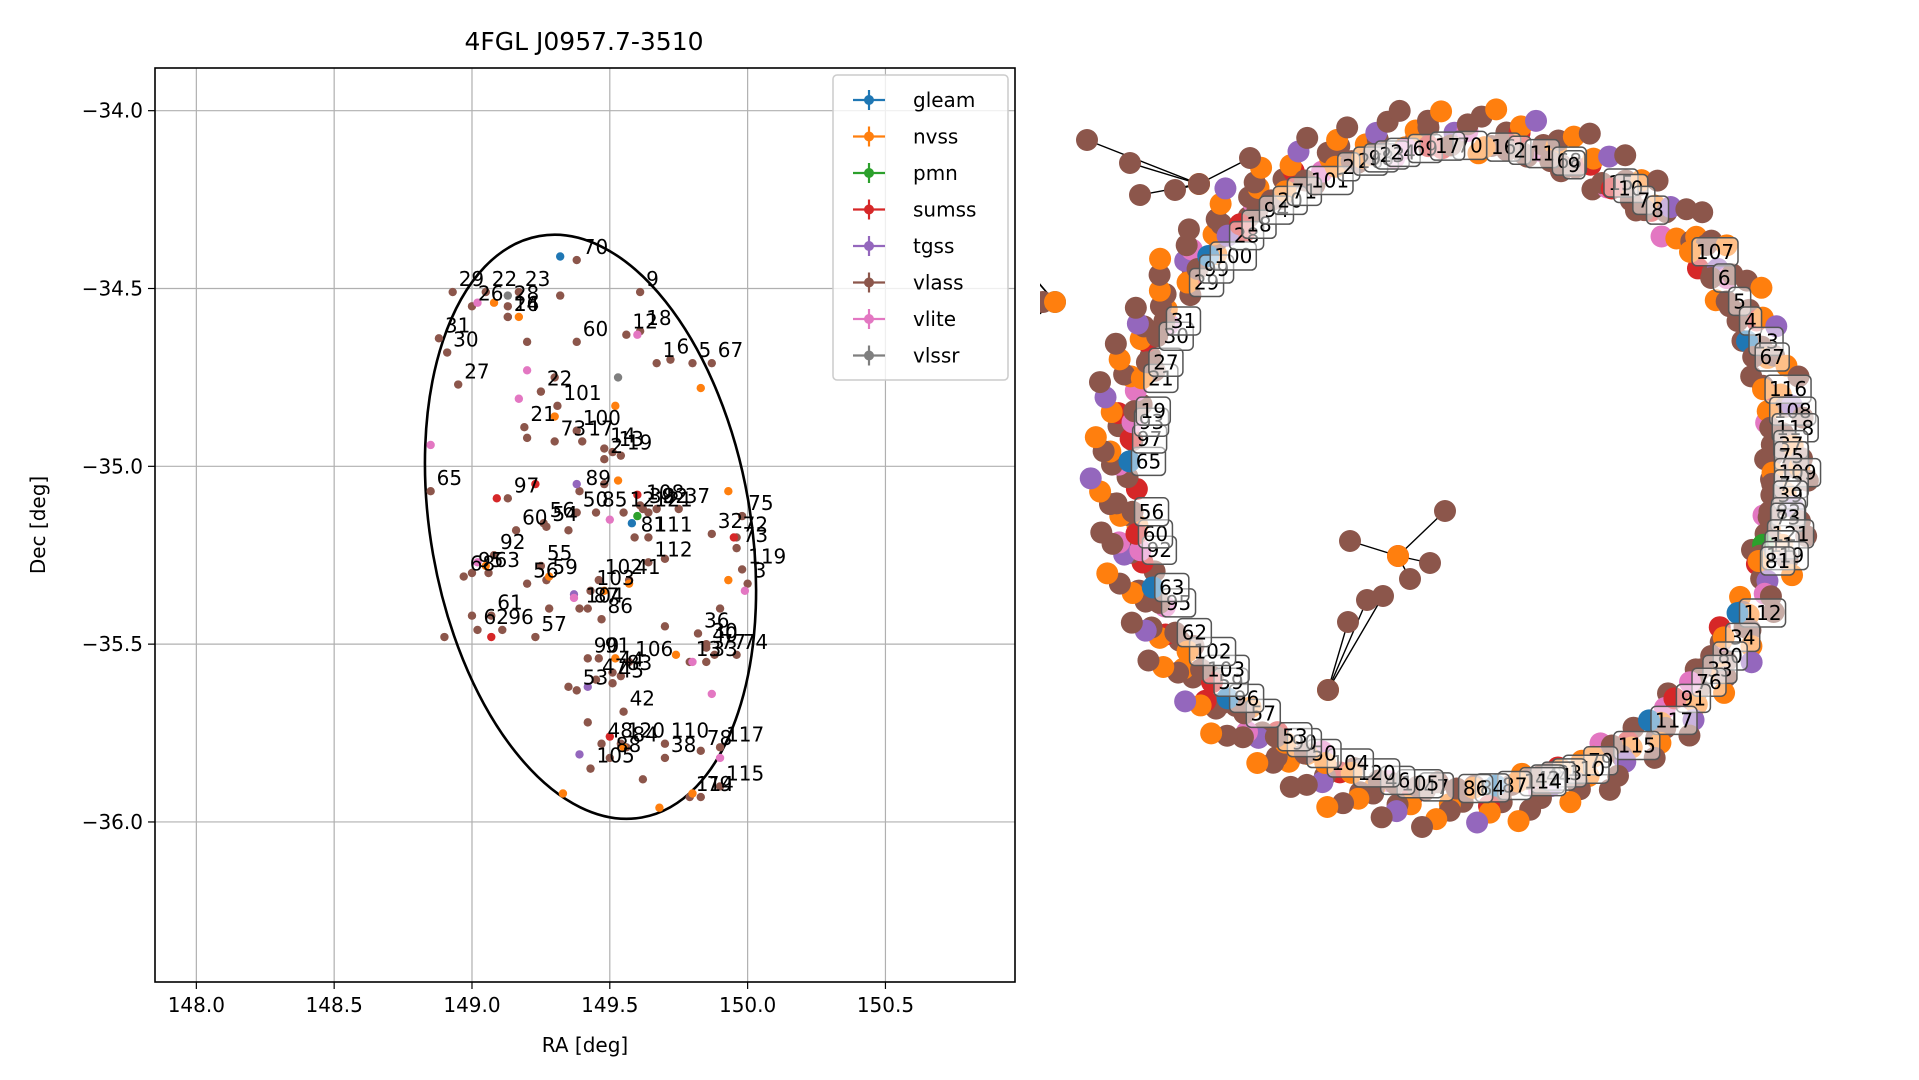  What do you see at coordinates (597, 478) in the screenshot?
I see `point-label: 89` at bounding box center [597, 478].